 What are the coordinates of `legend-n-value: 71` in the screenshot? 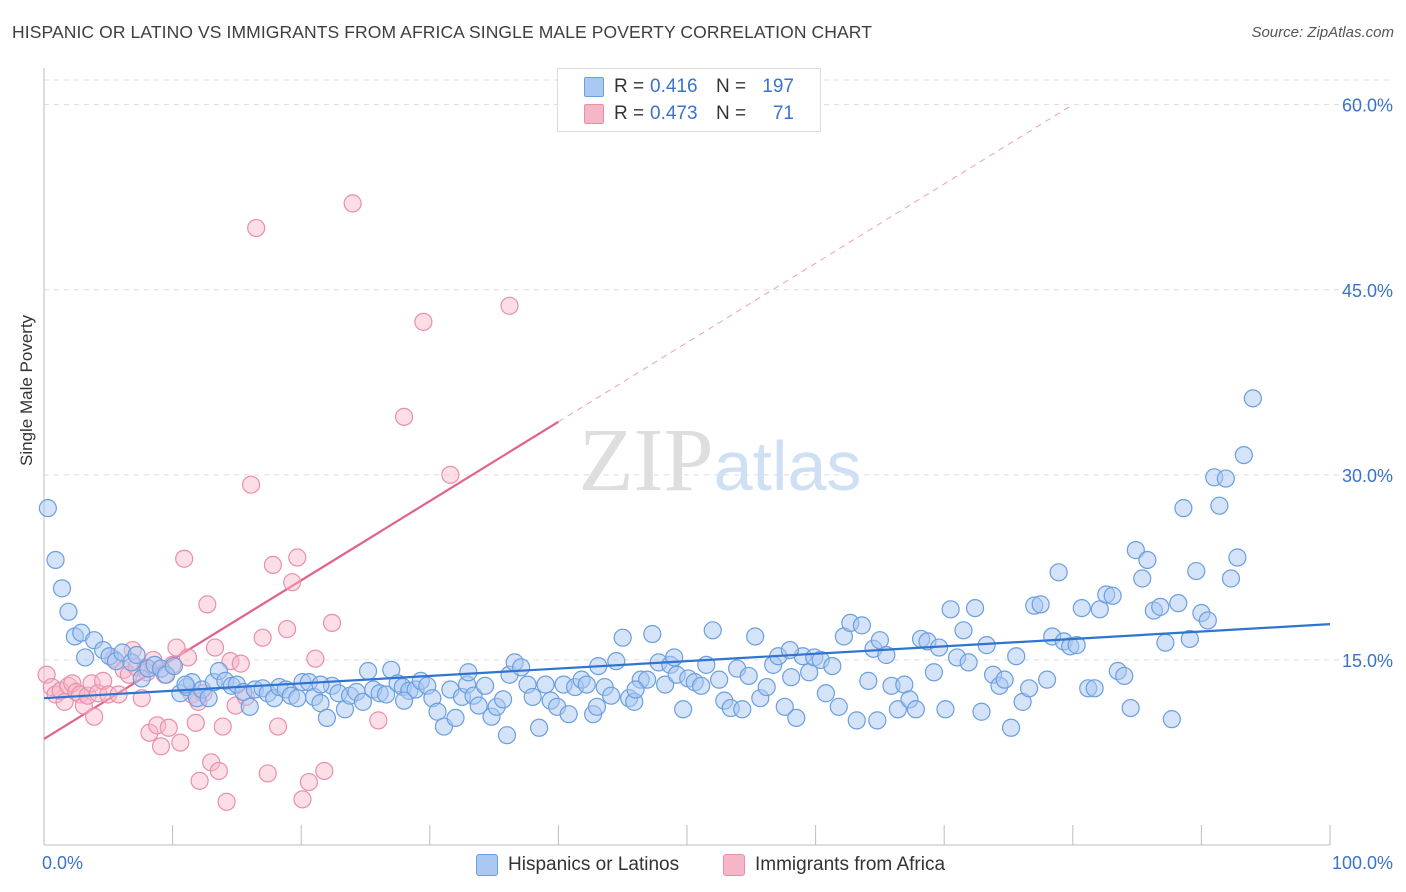 It's located at (783, 113).